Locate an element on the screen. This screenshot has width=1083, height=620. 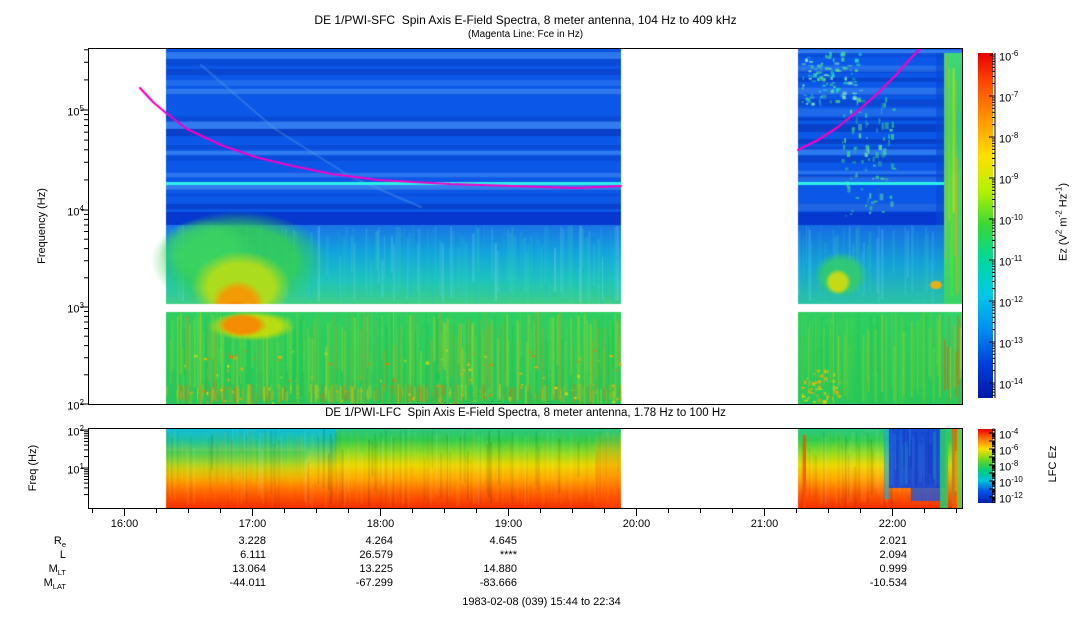
ephemeris-row-label: Re is located at coordinates (59, 542).